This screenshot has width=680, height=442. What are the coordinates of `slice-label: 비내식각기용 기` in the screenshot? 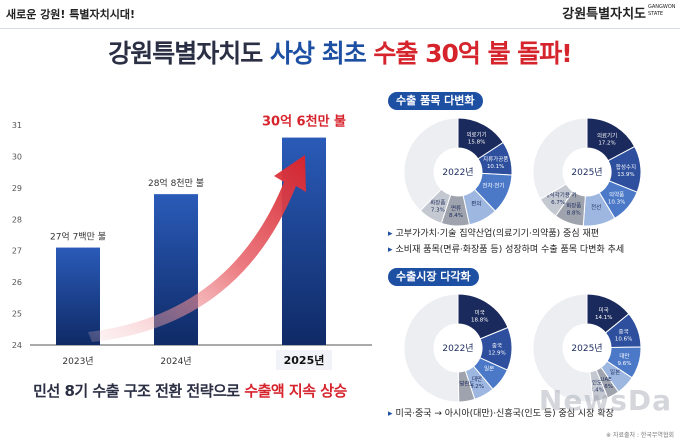 It's located at (558, 195).